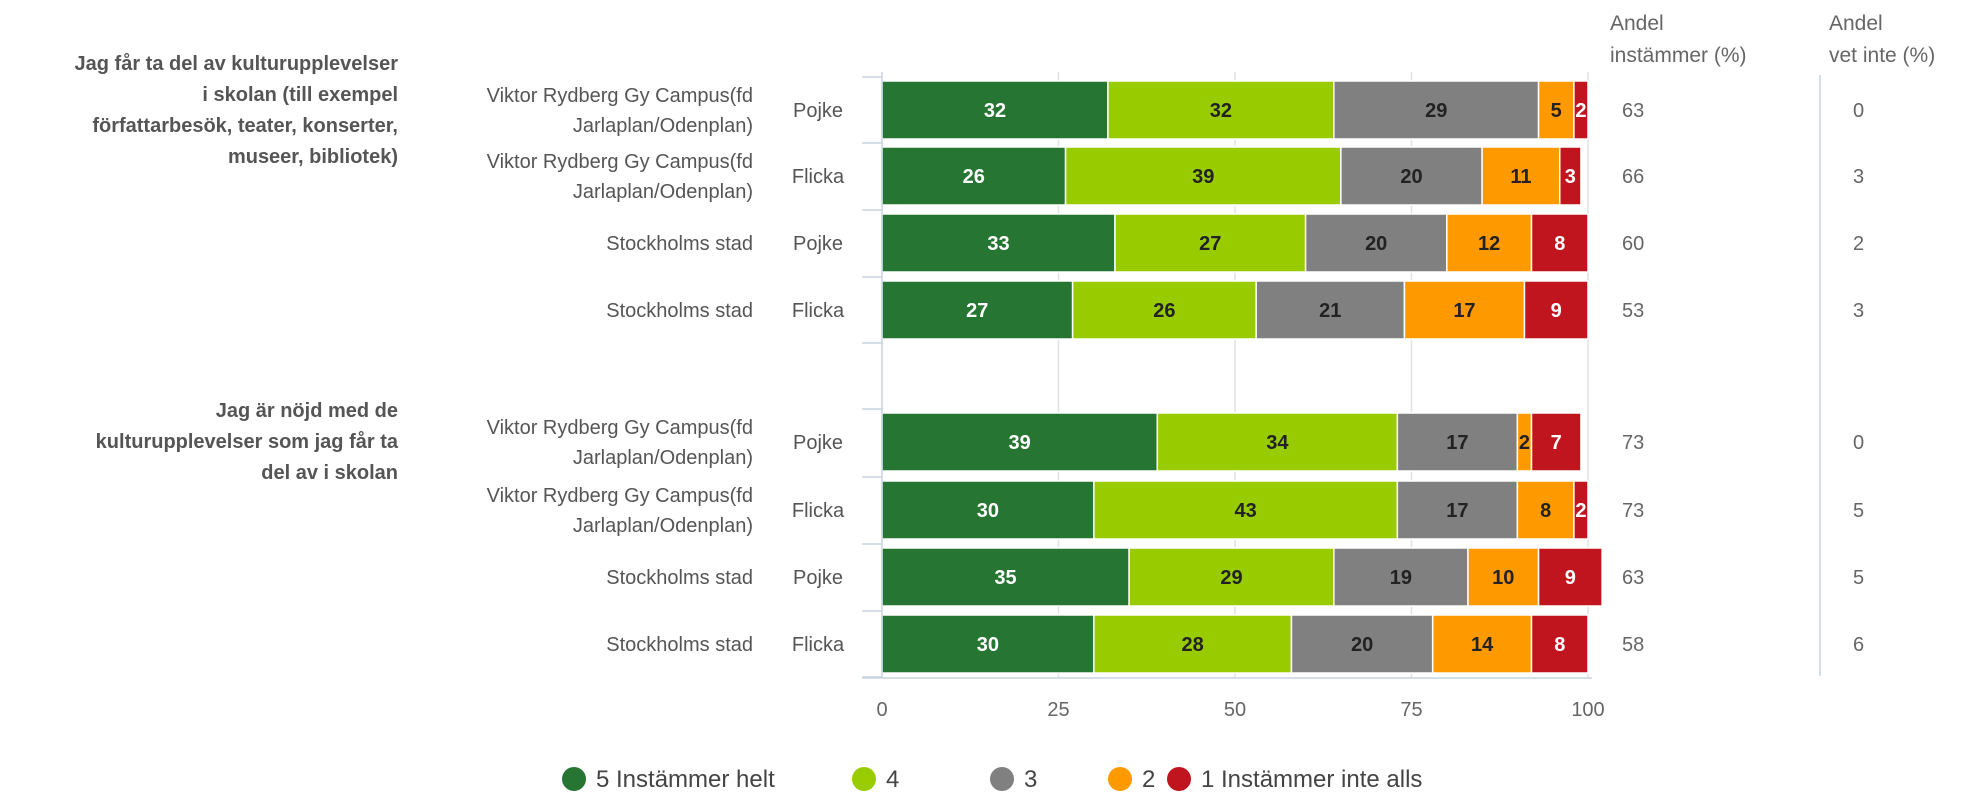 This screenshot has width=1972, height=793. What do you see at coordinates (1587, 710) in the screenshot?
I see `x-tick-label: 100` at bounding box center [1587, 710].